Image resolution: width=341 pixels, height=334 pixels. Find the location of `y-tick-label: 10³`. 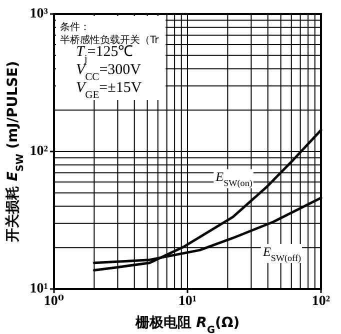

y-tick-label: 10³ is located at coordinates (39, 14).